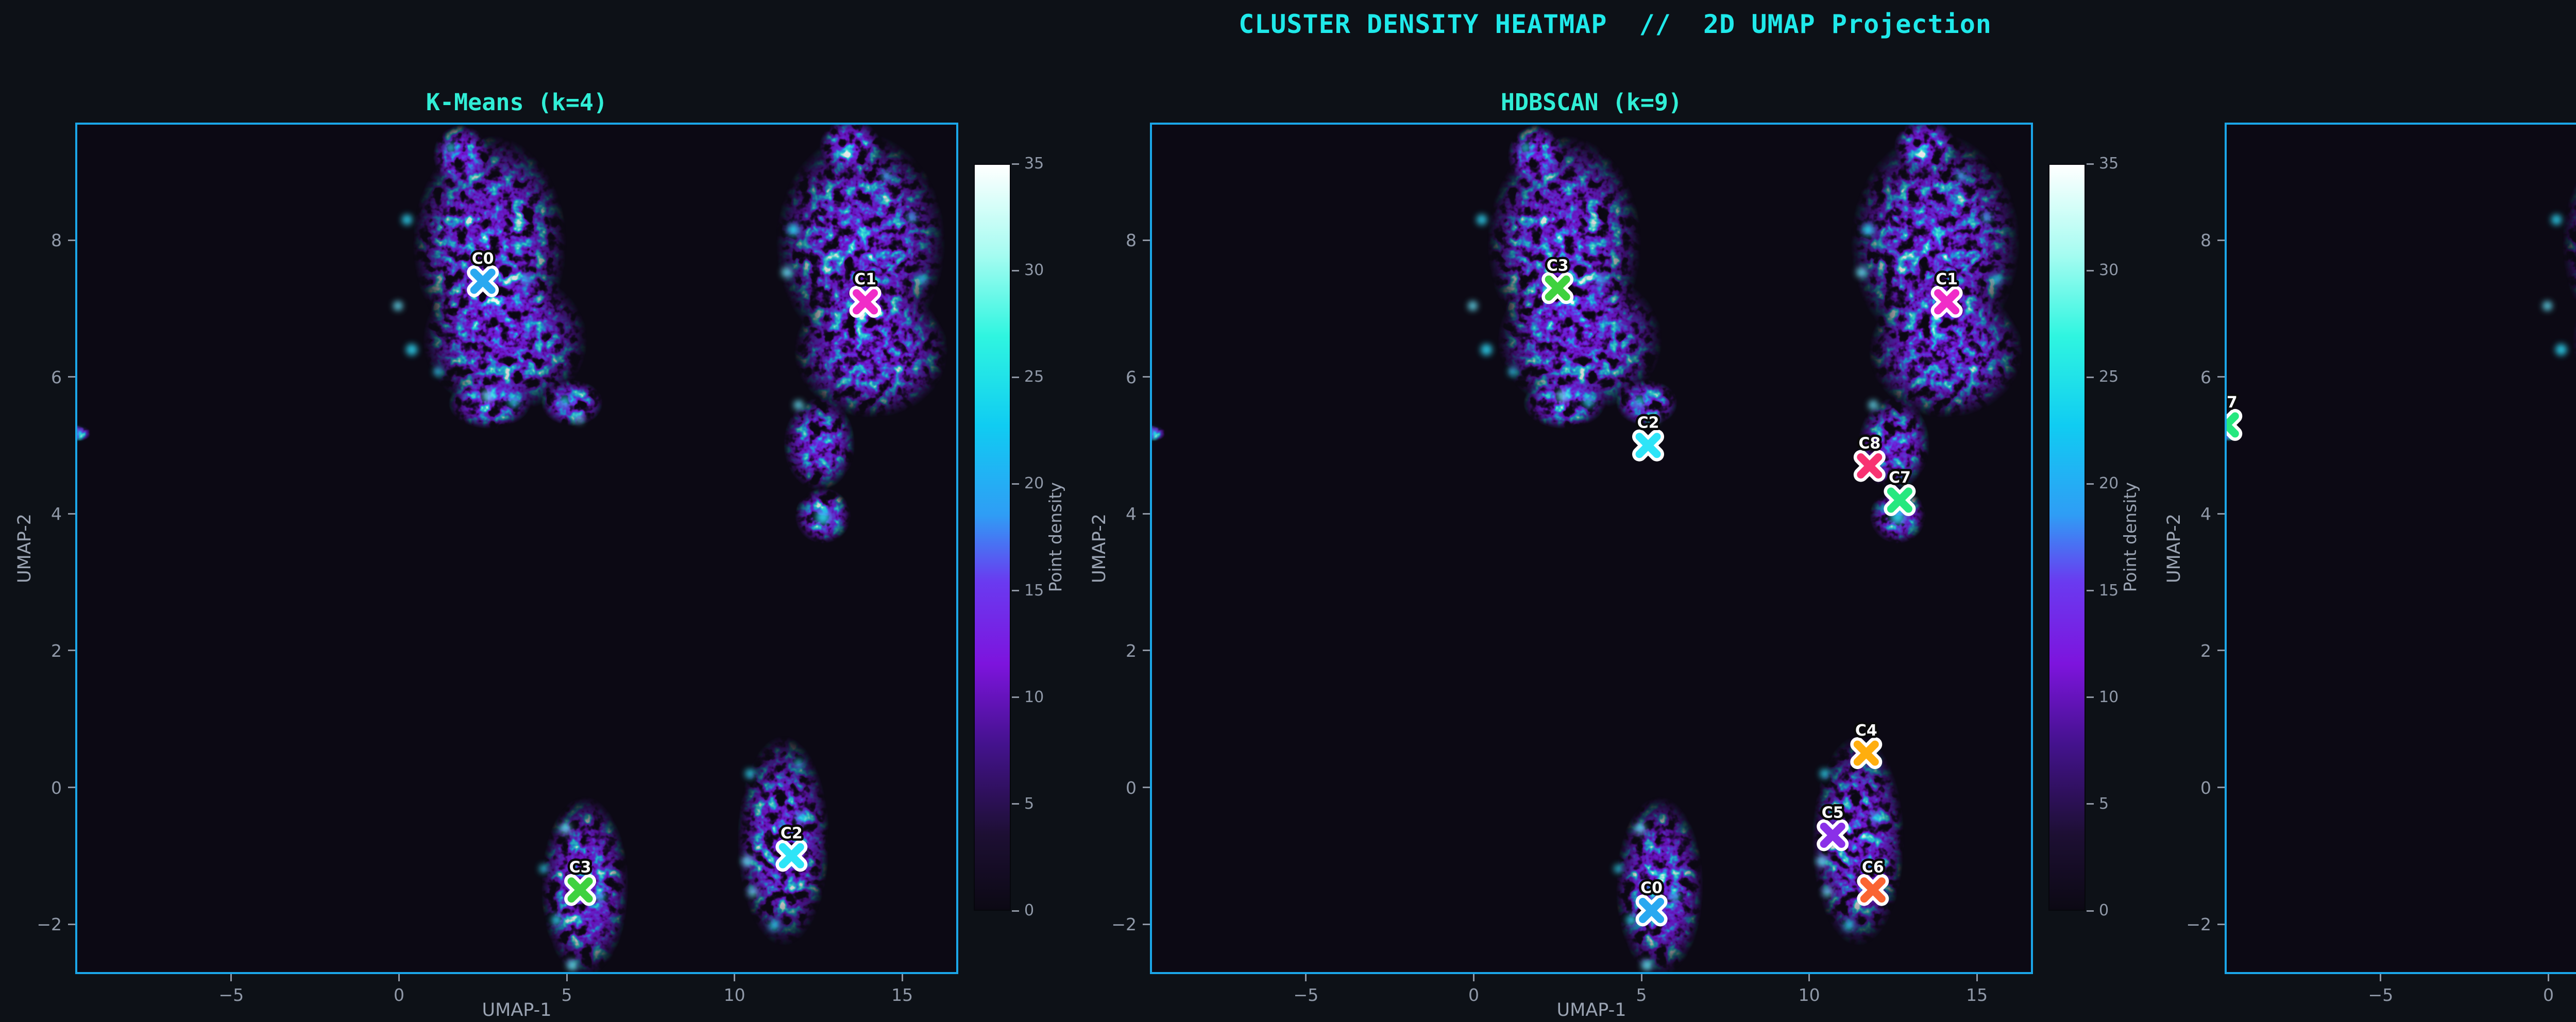 Image resolution: width=2576 pixels, height=1022 pixels. I want to click on panel-title-kmeans: K-Means (k=4), so click(517, 102).